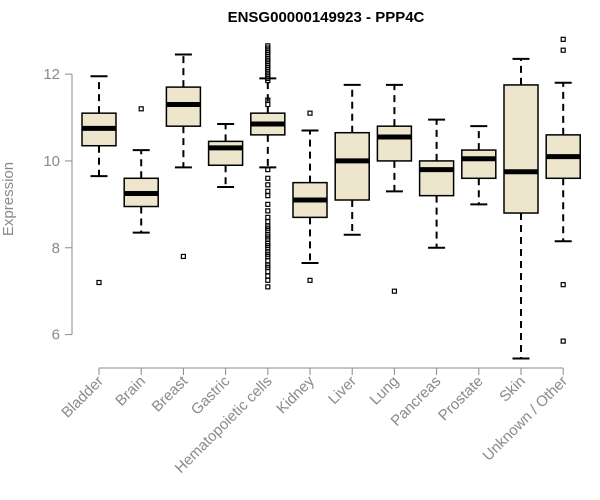  I want to click on x-category-label: Skin, so click(512, 389).